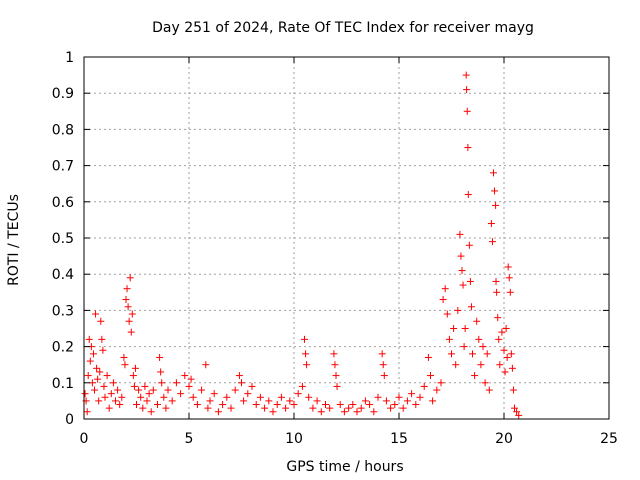 This screenshot has height=480, width=640. What do you see at coordinates (63, 203) in the screenshot?
I see `y-tick-label: 0.6` at bounding box center [63, 203].